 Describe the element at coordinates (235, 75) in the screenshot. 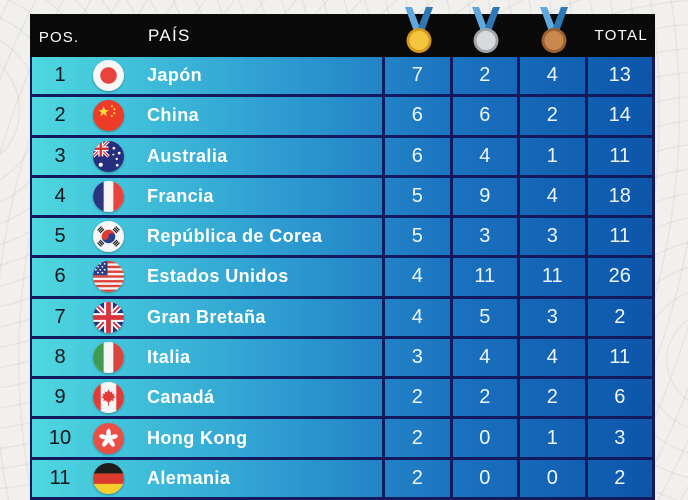

I see `country-cell: Japón` at that location.